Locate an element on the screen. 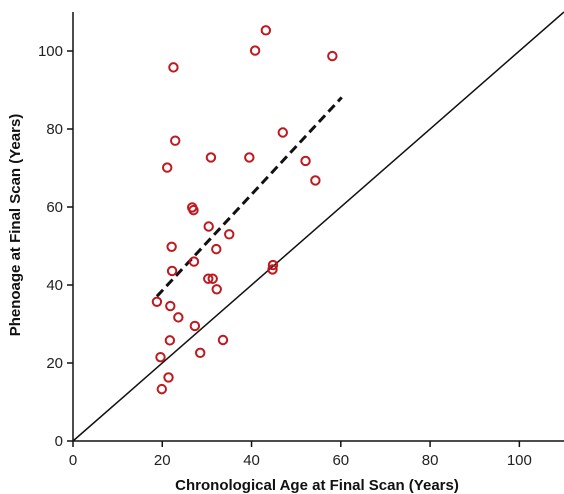 The image size is (564, 494). regression-line is located at coordinates (249, 197).